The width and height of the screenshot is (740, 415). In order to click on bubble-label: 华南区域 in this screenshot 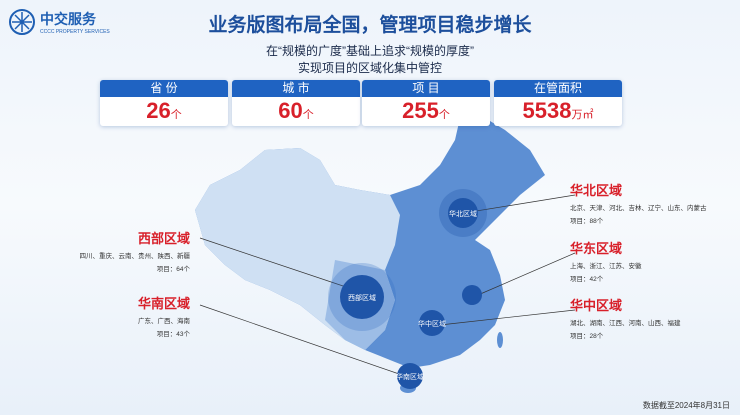, I will do `click(410, 376)`.